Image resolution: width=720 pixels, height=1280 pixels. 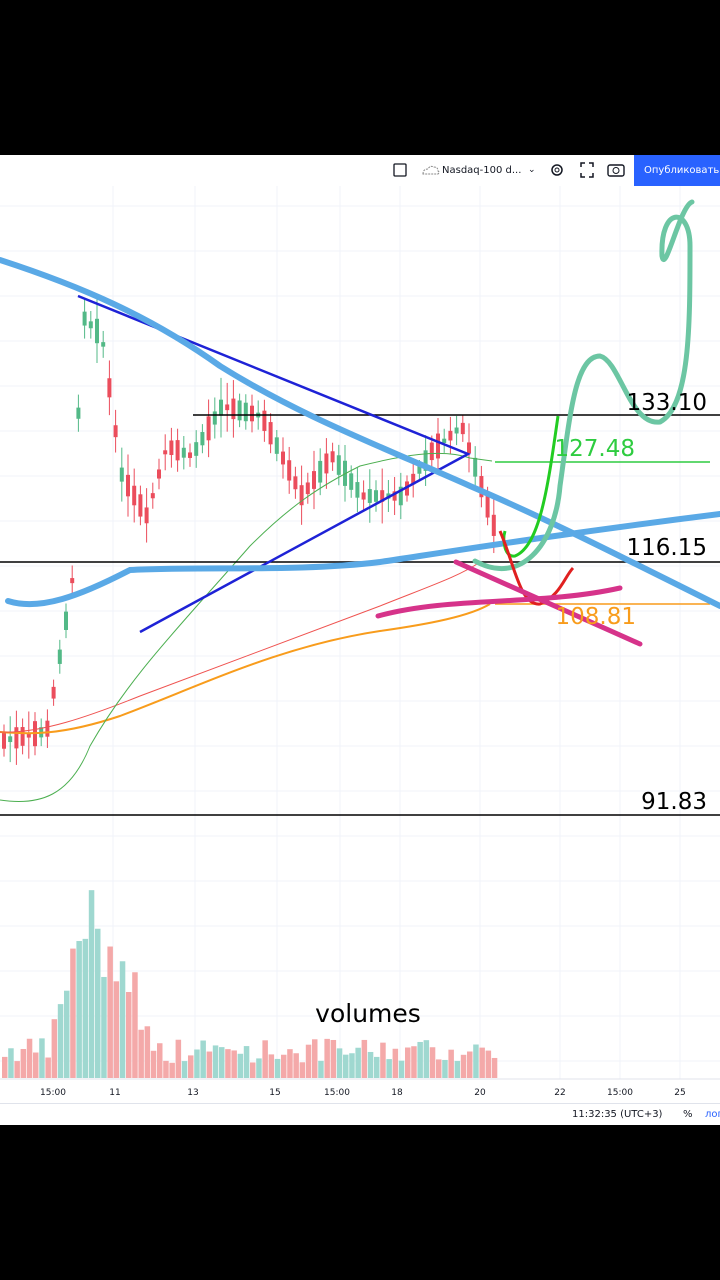 What do you see at coordinates (368, 1013) in the screenshot?
I see `volumes-annotation: volumes` at bounding box center [368, 1013].